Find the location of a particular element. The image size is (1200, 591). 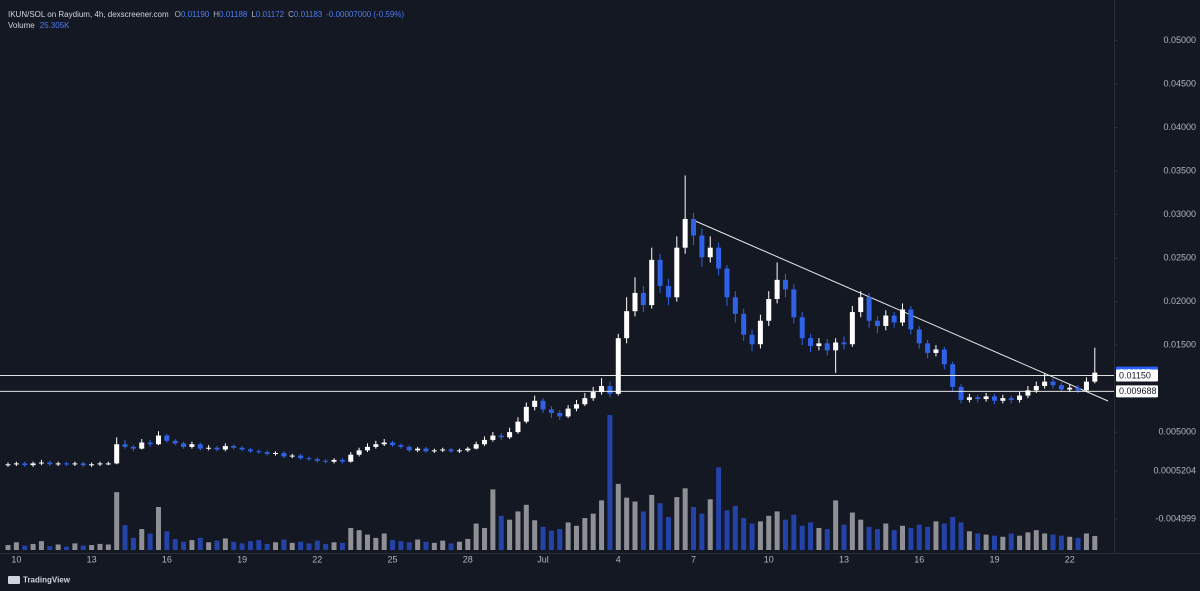

y-tick-label: 0.0005204 is located at coordinates (1174, 470).